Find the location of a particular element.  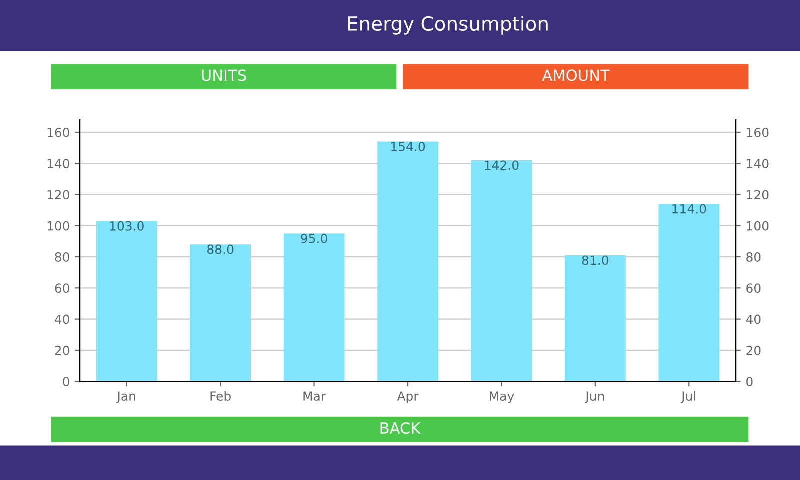

y2-tick-label: 100 is located at coordinates (758, 226).